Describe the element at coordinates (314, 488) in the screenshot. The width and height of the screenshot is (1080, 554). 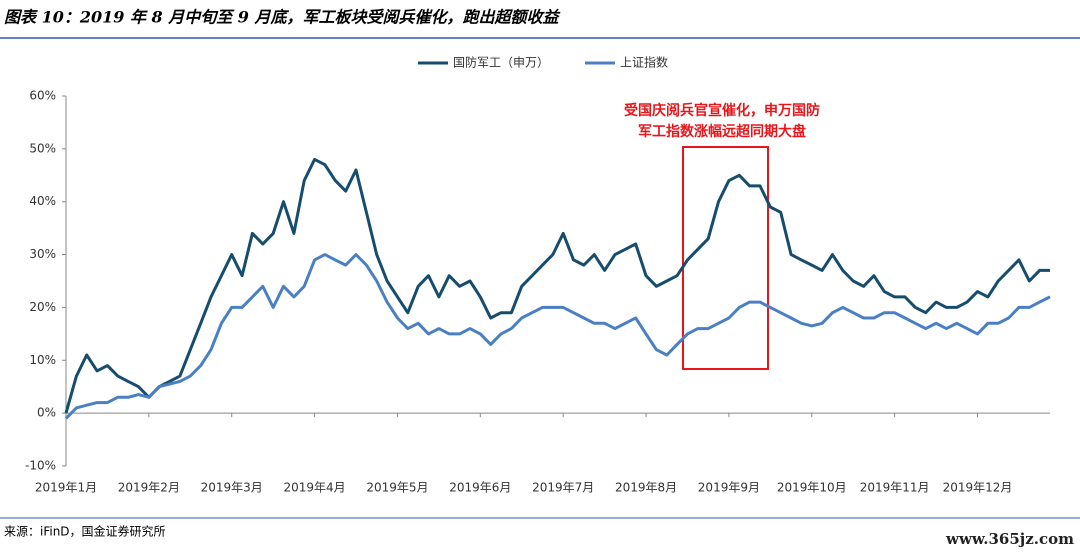
I see `x-tick-label: 2019年4月` at that location.